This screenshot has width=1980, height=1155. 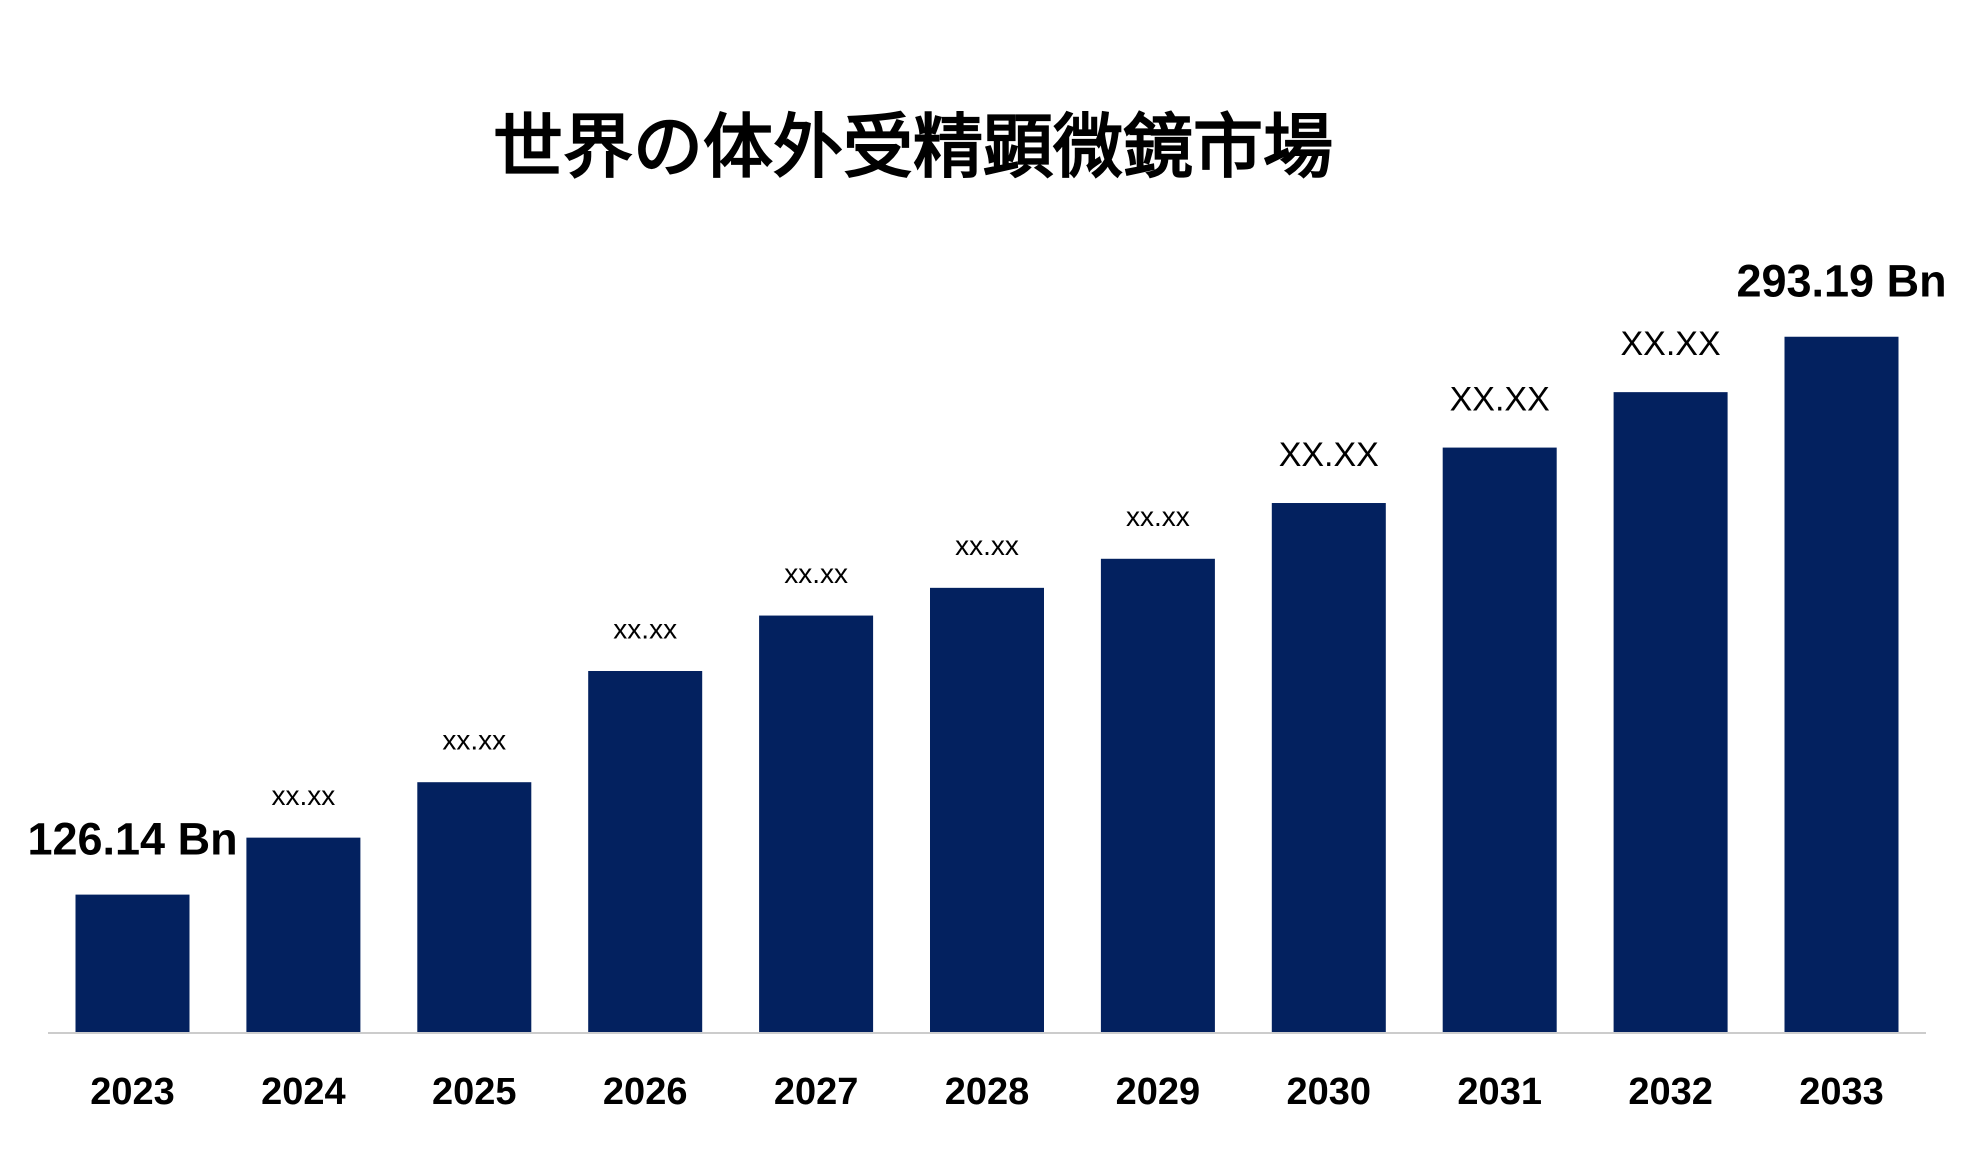 What do you see at coordinates (1670, 1092) in the screenshot?
I see `x-tick-label: 2032` at bounding box center [1670, 1092].